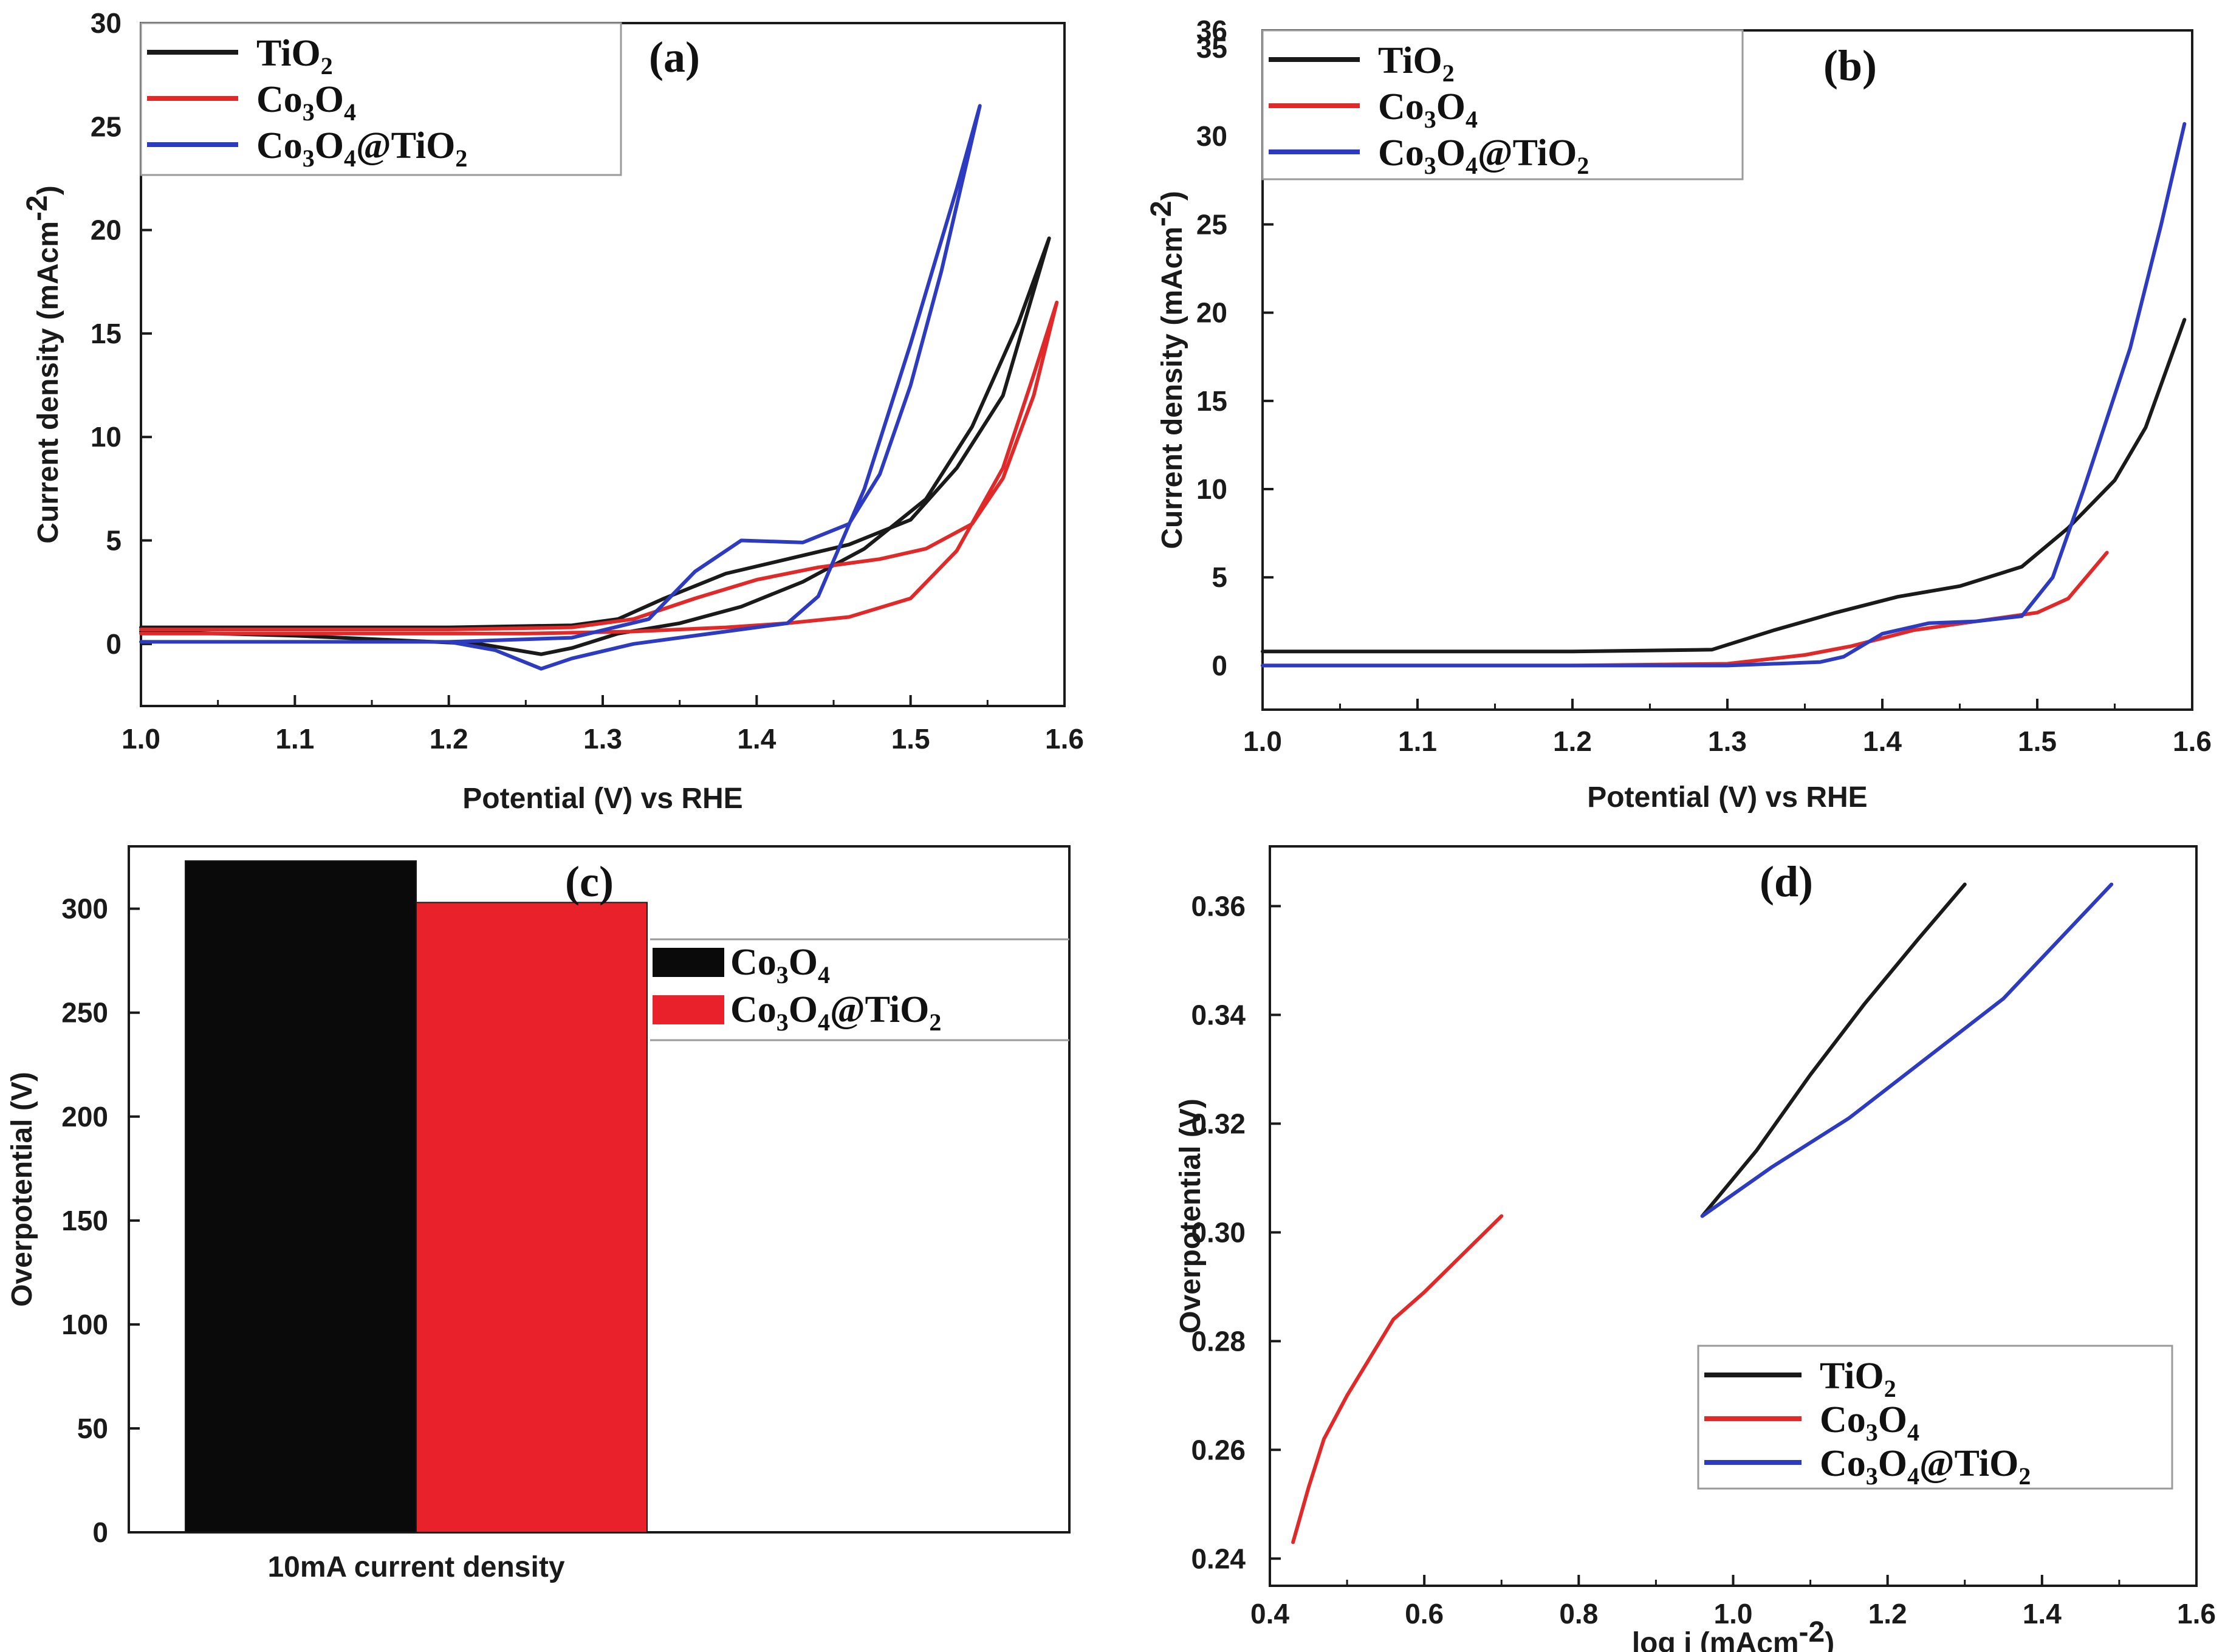 Image resolution: width=2225 pixels, height=1652 pixels. Describe the element at coordinates (1219, 577) in the screenshot. I see `panel-b-y-tick-label: 5` at that location.